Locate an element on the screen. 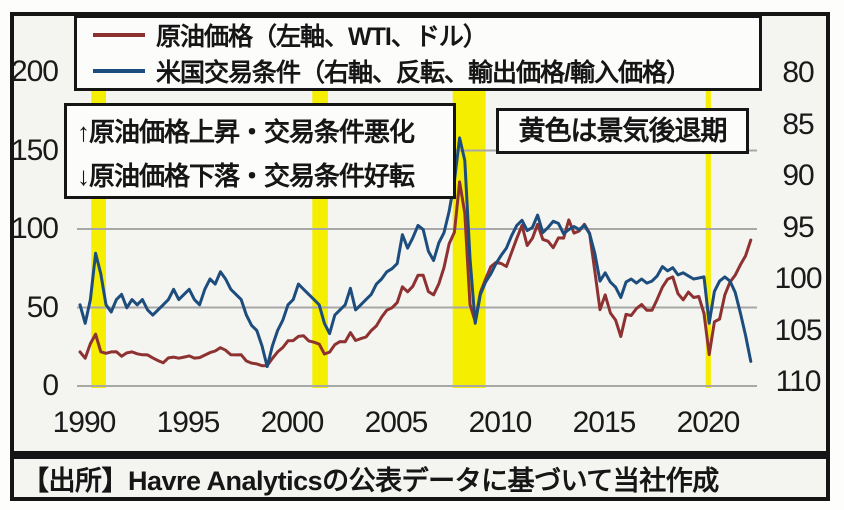 The width and height of the screenshot is (844, 510). axis-tick-label: 2005 is located at coordinates (396, 422).